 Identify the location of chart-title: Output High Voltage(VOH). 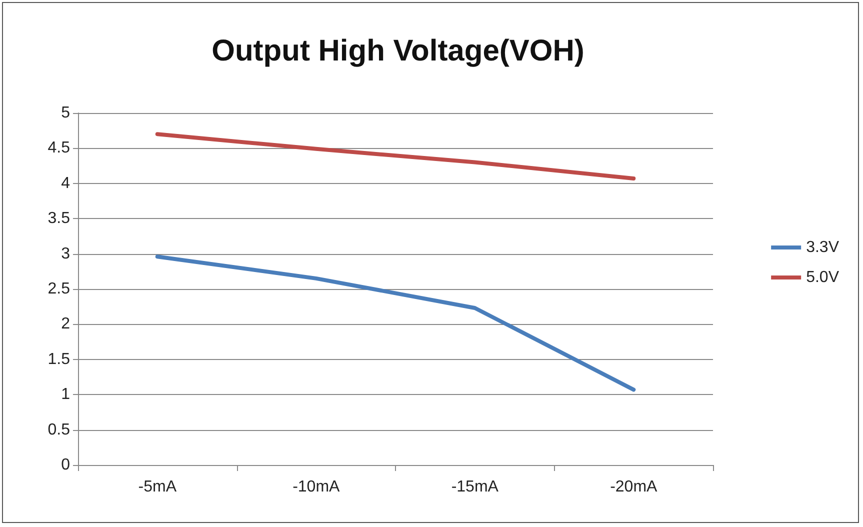
(398, 51).